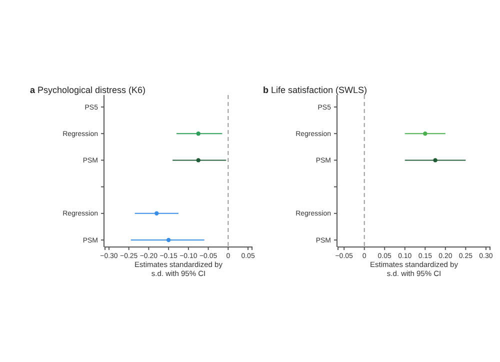 The image size is (500, 362). What do you see at coordinates (34, 90) in the screenshot?
I see `text: a` at bounding box center [34, 90].